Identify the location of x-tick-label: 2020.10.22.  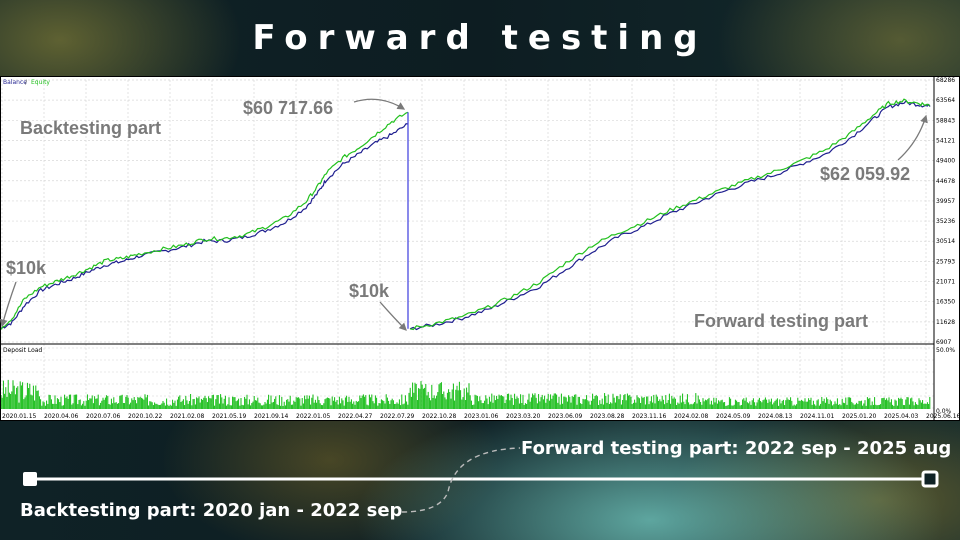
(145, 416).